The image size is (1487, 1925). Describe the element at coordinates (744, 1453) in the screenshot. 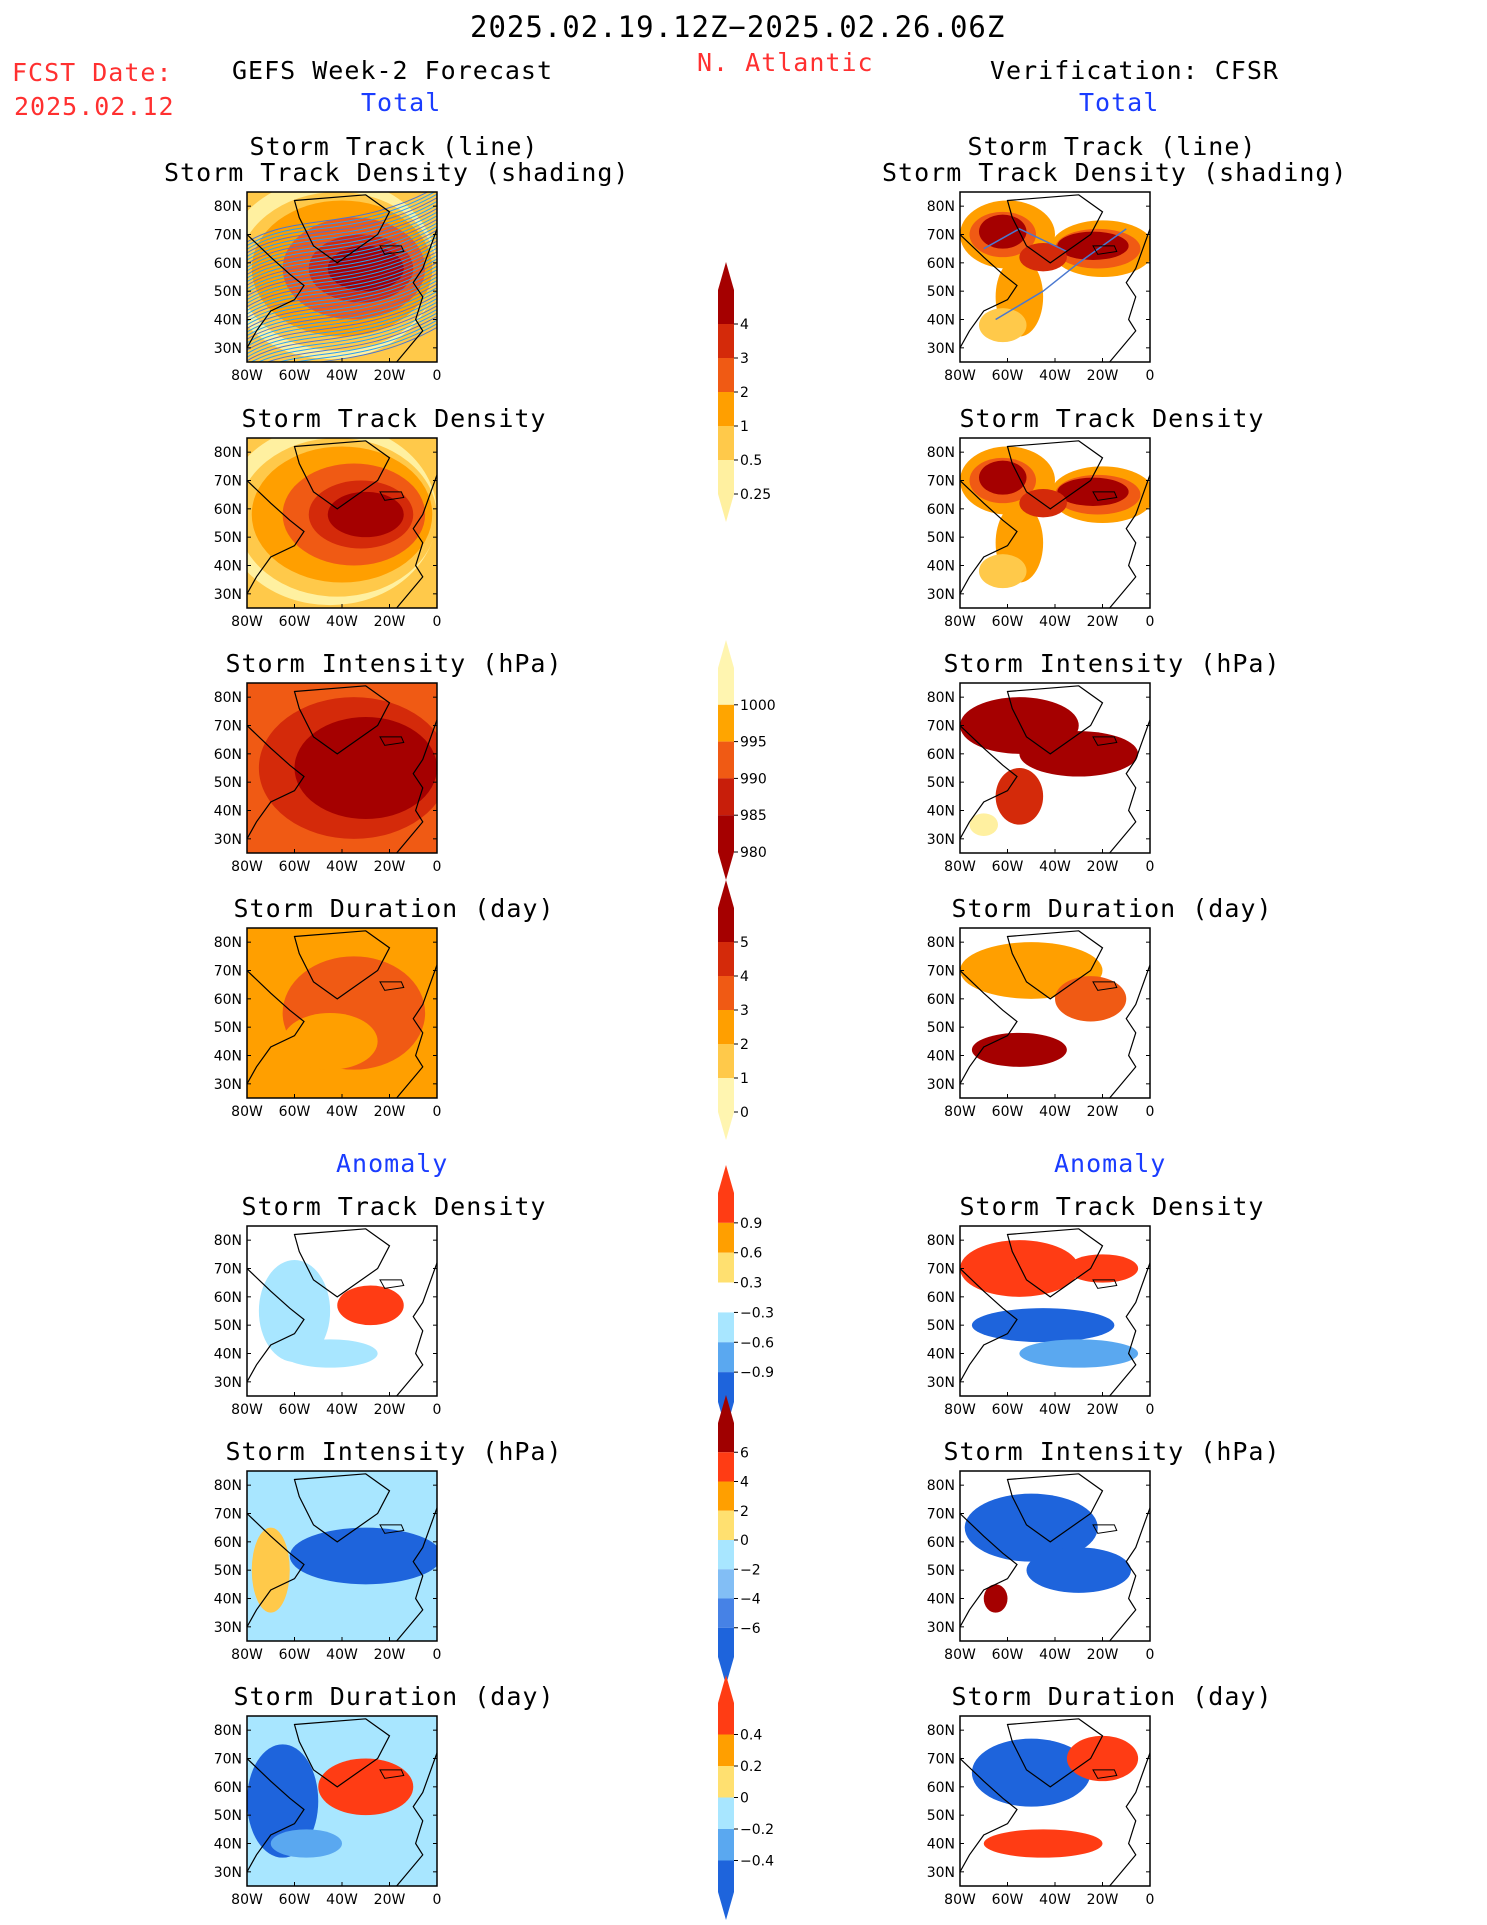

I see `colorbar-label: 6` at that location.